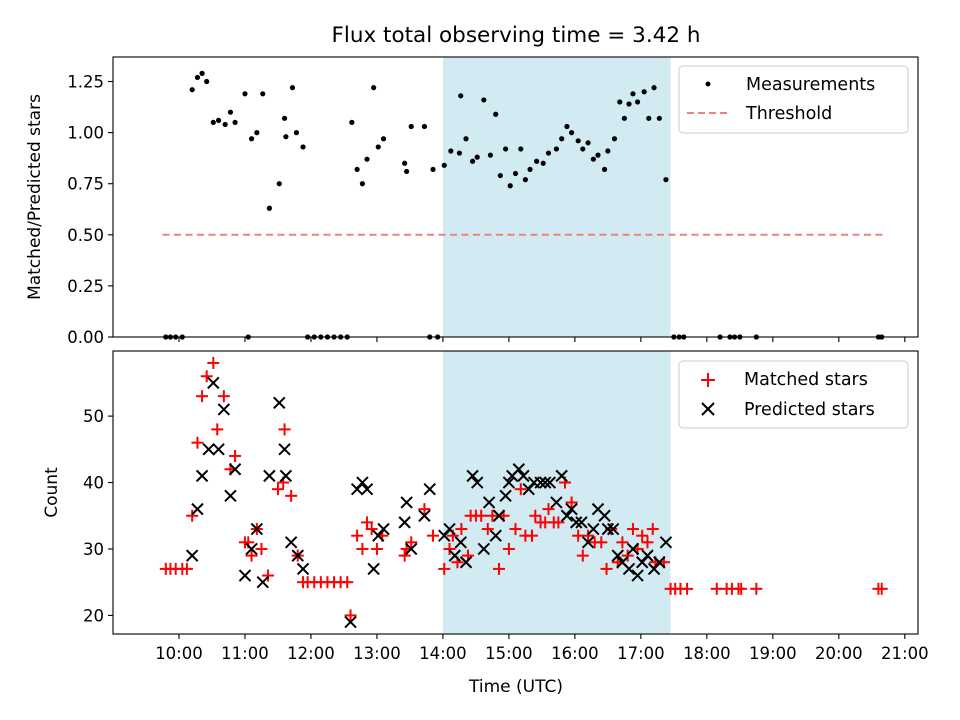 The image size is (960, 720). Describe the element at coordinates (556, 492) in the screenshot. I see `observing-window-shade` at that location.